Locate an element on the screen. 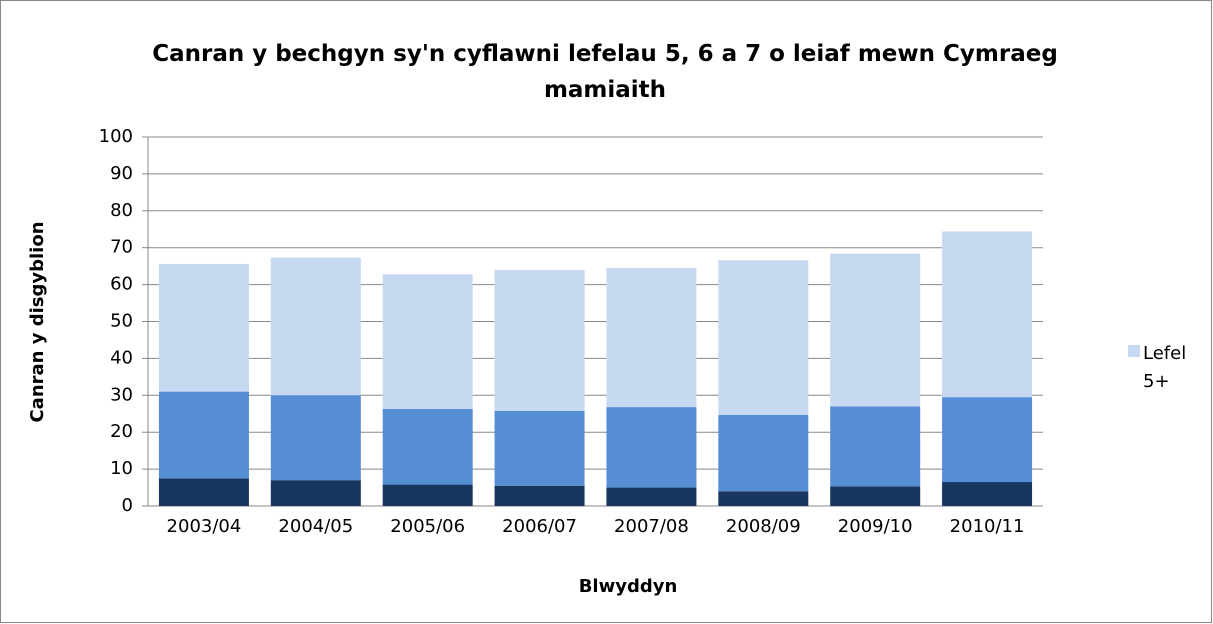  y-tick-label: 50 is located at coordinates (121, 321).